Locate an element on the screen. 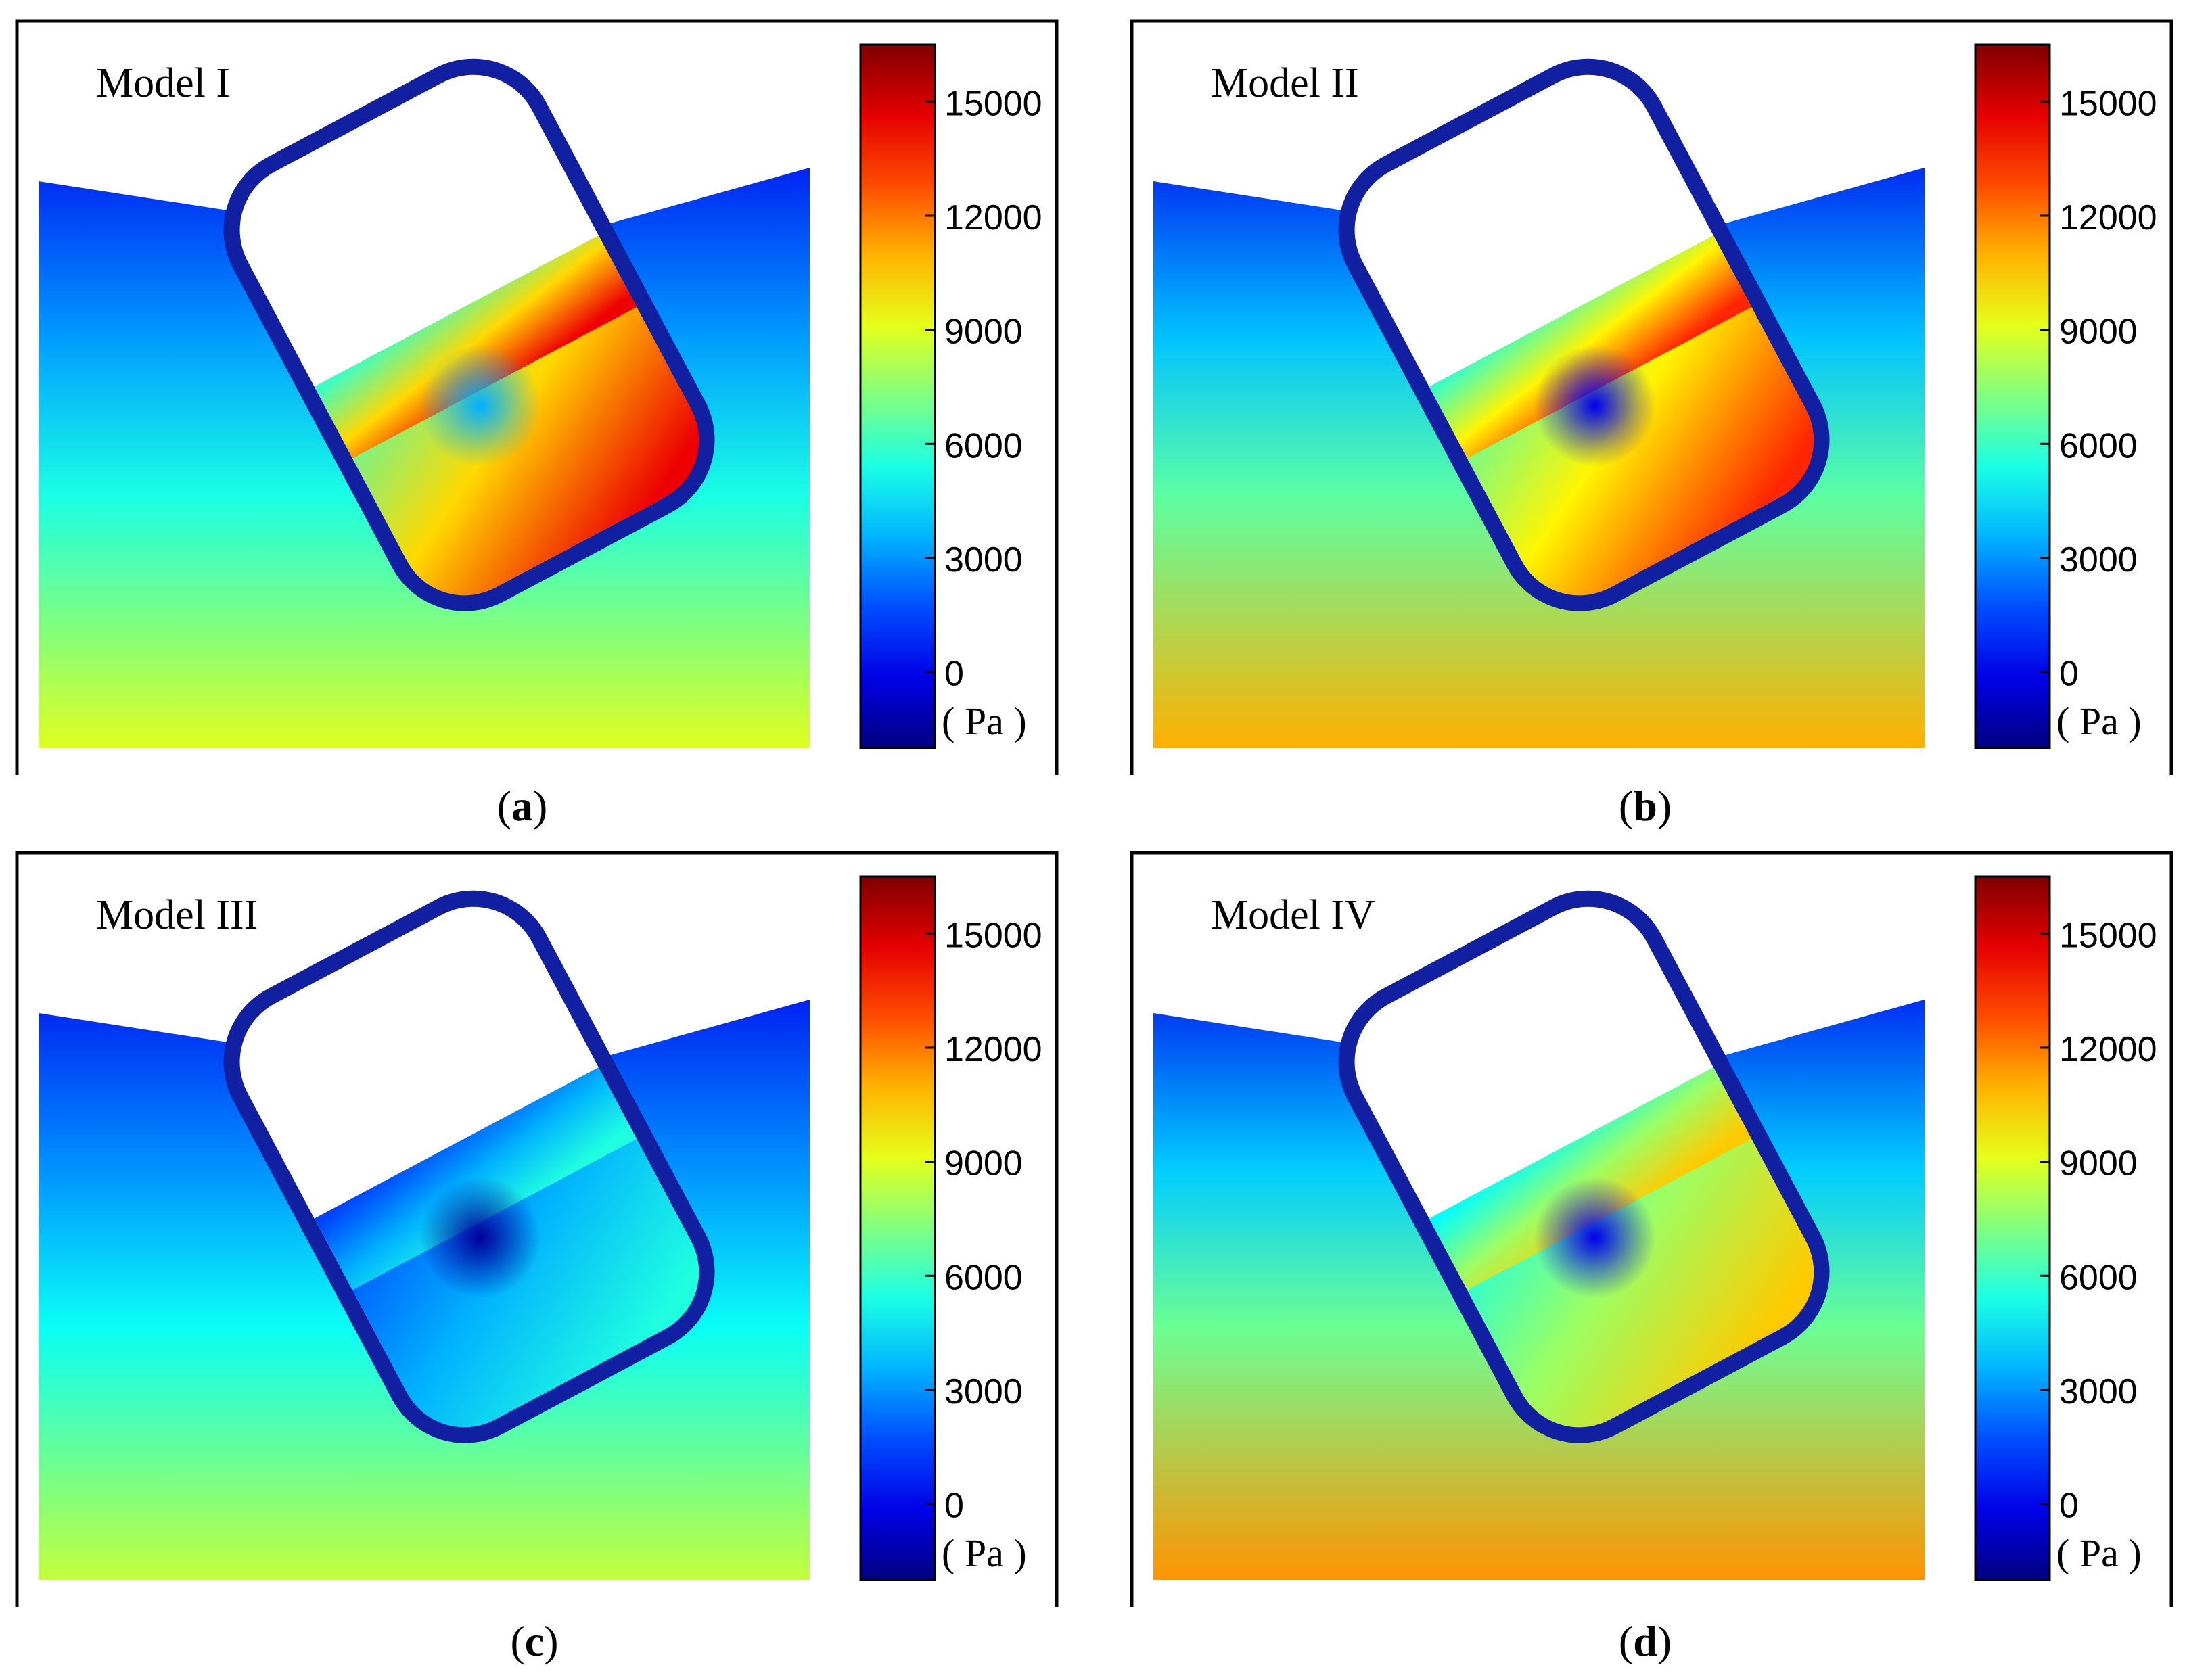 This screenshot has height=1680, width=2187. model-label: Model III is located at coordinates (177, 915).